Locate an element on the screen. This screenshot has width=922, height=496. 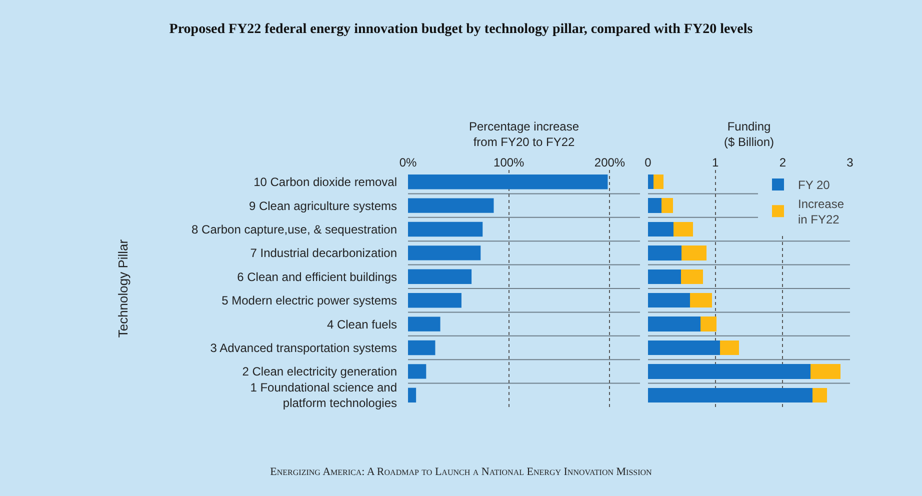
x-tick-label: 3 is located at coordinates (850, 163).